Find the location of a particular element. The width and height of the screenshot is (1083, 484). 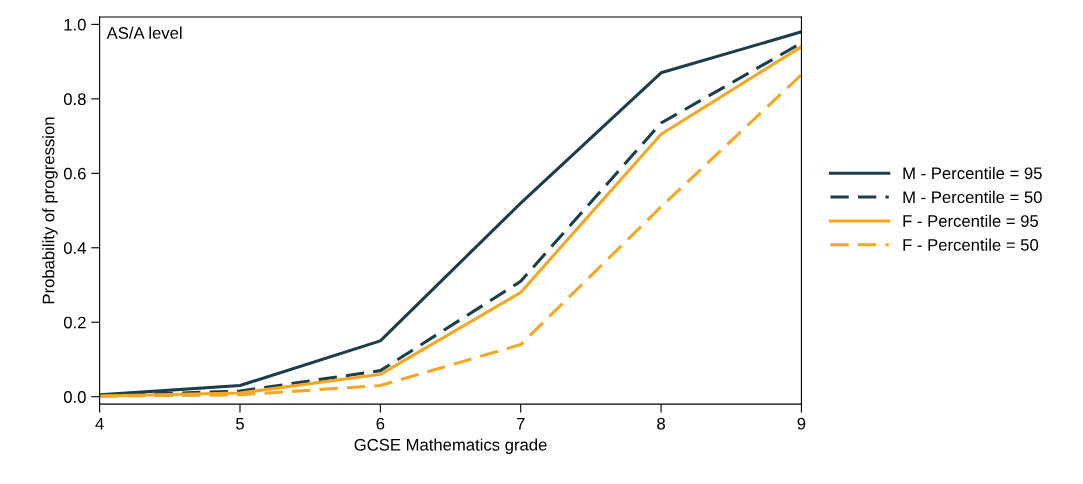

y-tick-label: 0.8 is located at coordinates (74, 99).